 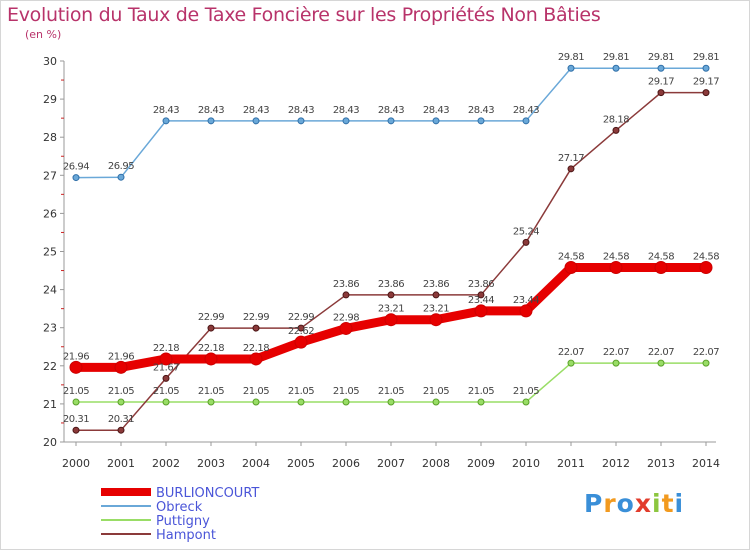 I want to click on data-label-hampont: 27.17, so click(x=571, y=158).